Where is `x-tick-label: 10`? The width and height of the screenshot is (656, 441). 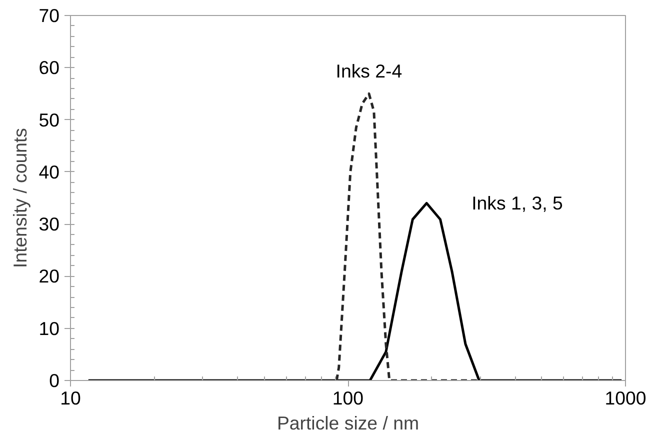 x-tick-label: 10 is located at coordinates (70, 398).